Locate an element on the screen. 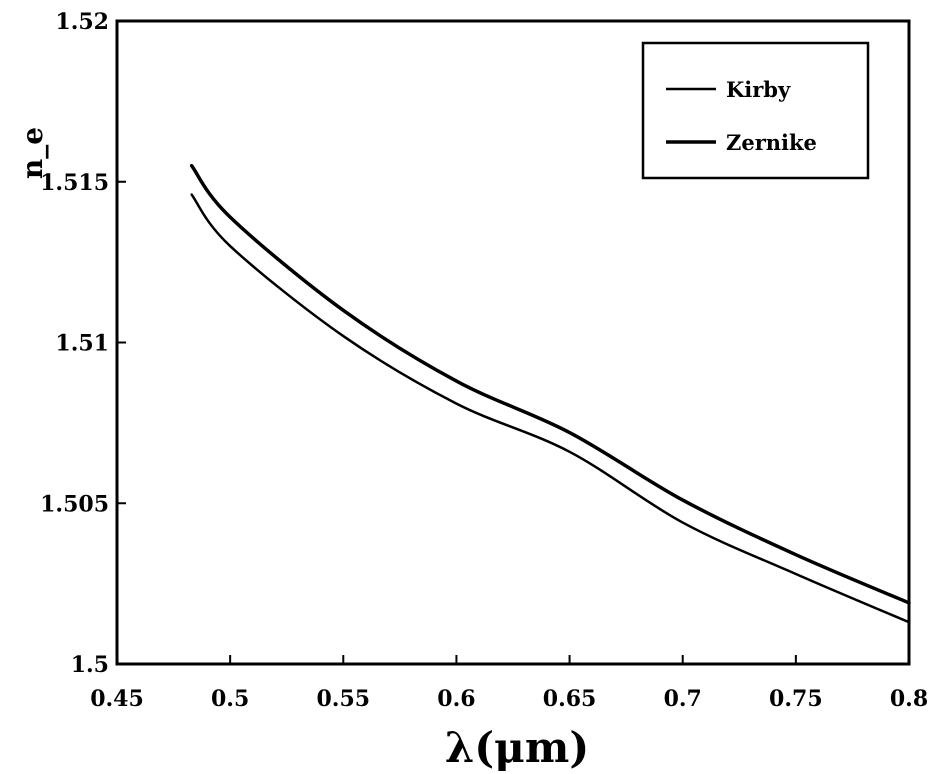  x-tick-label: 0.65 is located at coordinates (570, 699).